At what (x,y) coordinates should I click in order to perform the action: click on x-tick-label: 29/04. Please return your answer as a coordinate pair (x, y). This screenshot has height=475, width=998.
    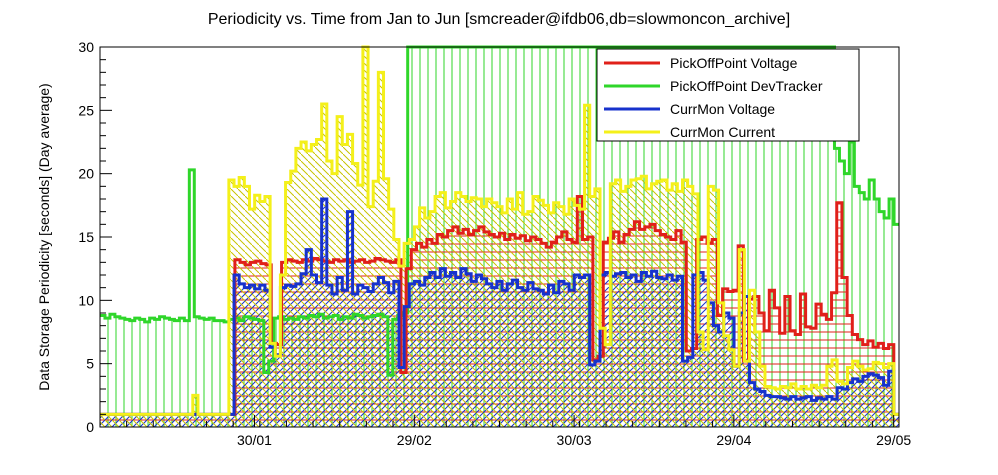
    Looking at the image, I should click on (733, 440).